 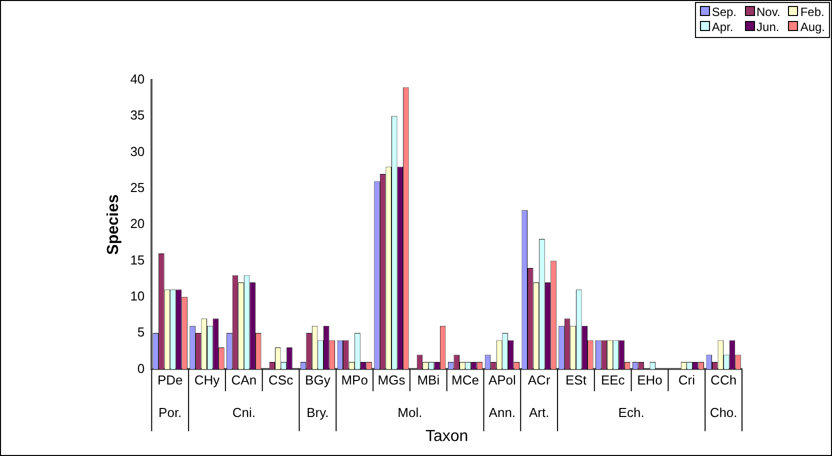 I want to click on legend-label: Apr., so click(x=723, y=27).